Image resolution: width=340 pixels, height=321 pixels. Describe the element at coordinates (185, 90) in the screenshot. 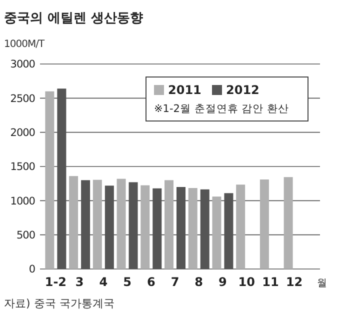

I see `legend-label: 2011` at that location.